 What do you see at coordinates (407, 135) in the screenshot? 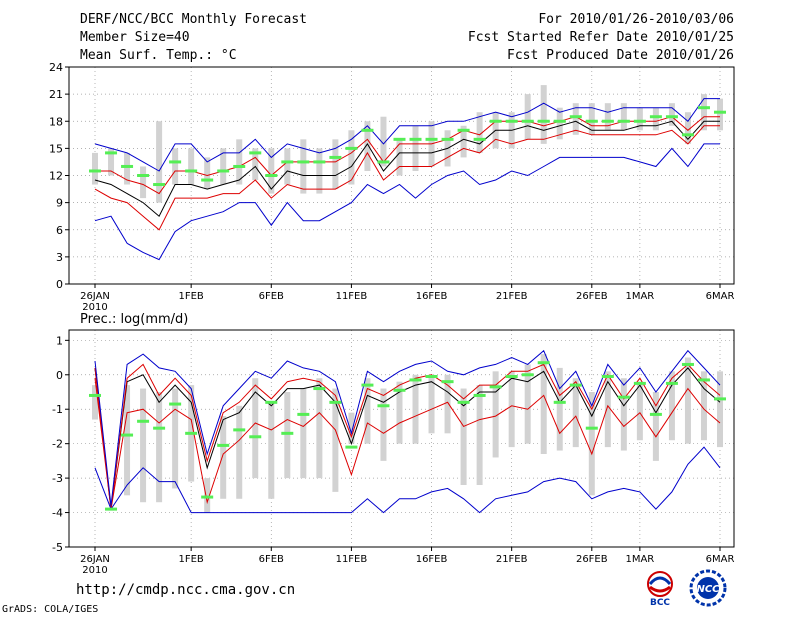
I see `maximum-line` at bounding box center [407, 135].